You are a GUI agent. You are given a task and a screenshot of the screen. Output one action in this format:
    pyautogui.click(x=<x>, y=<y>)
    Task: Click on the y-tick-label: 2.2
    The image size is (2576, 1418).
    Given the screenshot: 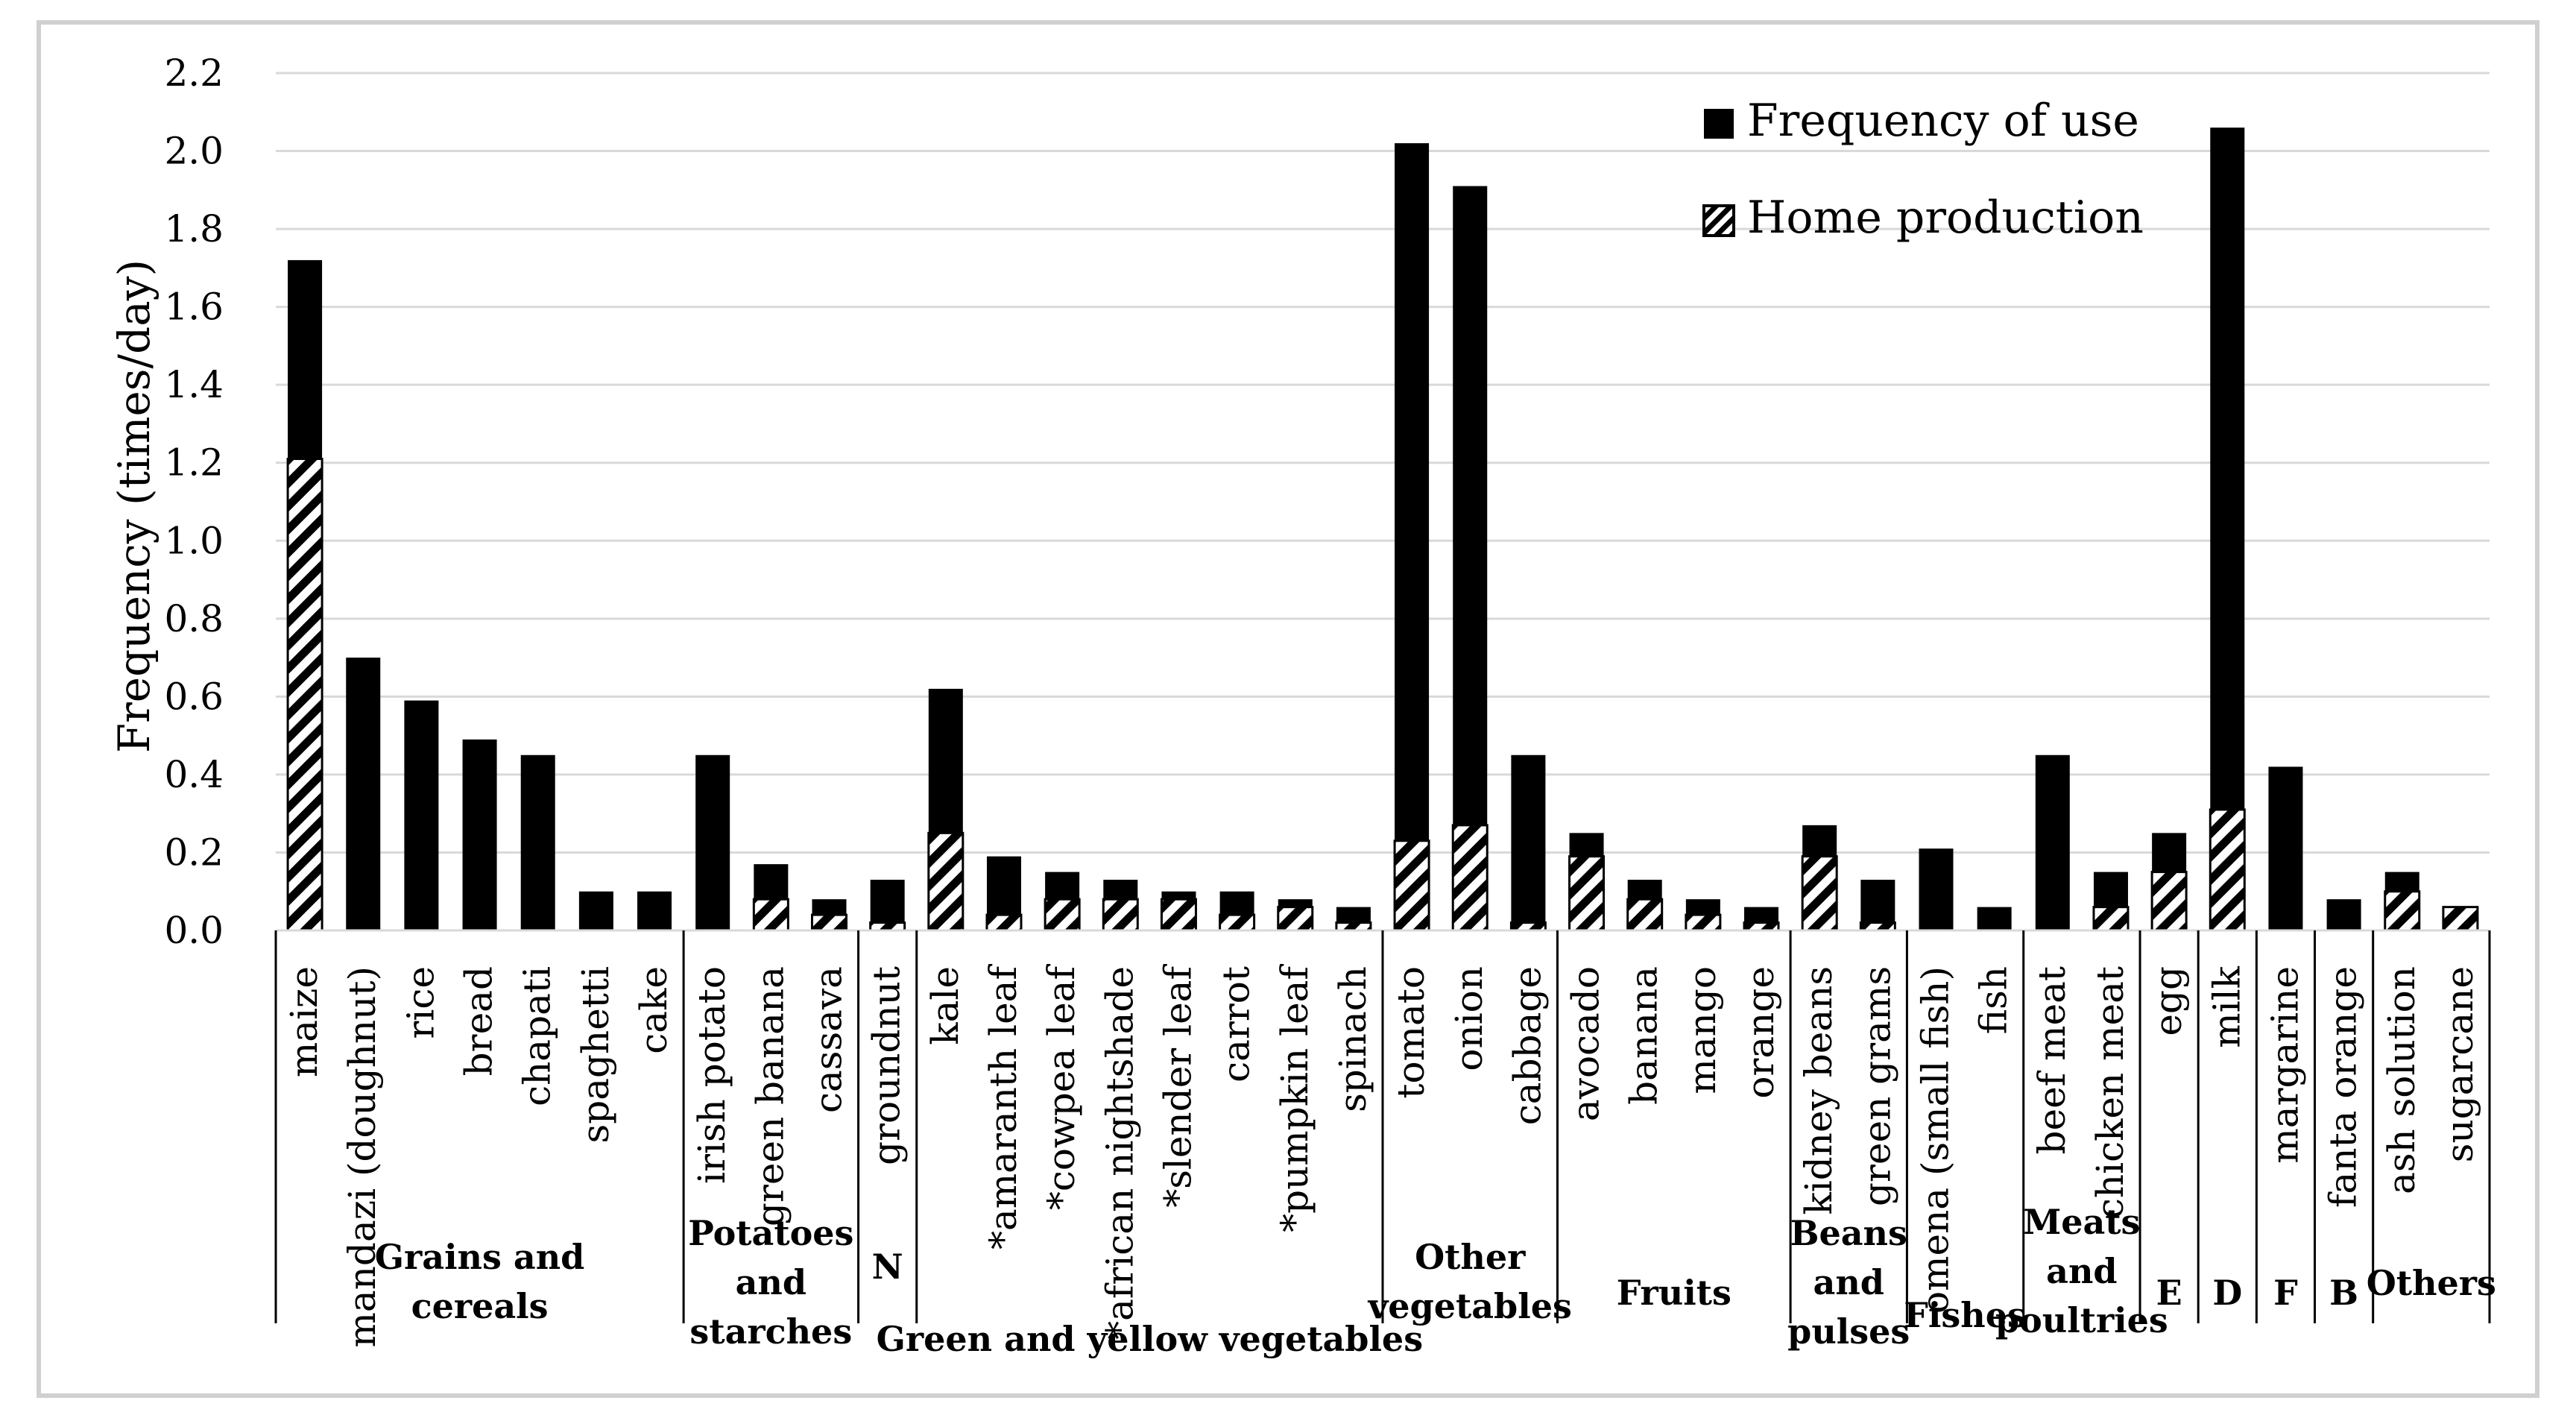 What is the action you would take?
    pyautogui.click(x=194, y=73)
    